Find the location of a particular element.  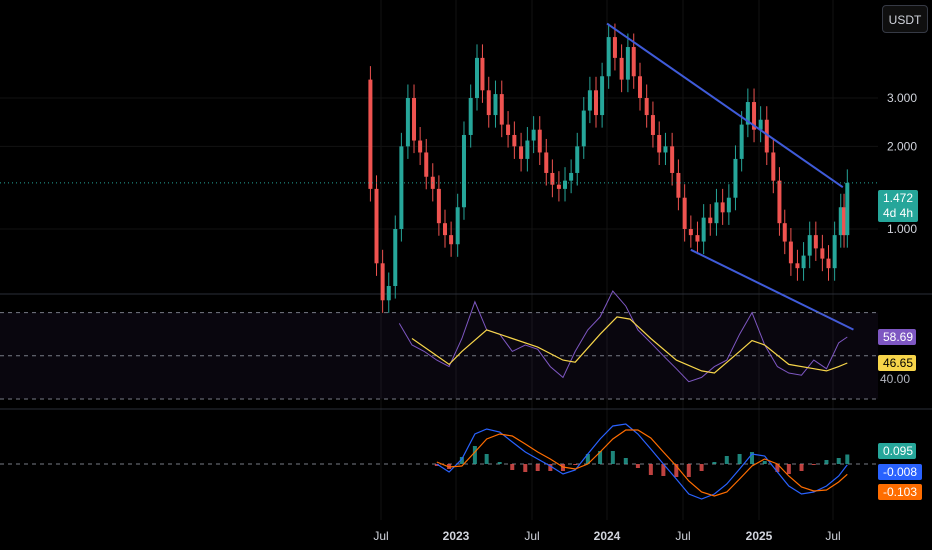

rsi-ma-line is located at coordinates (629, 345).